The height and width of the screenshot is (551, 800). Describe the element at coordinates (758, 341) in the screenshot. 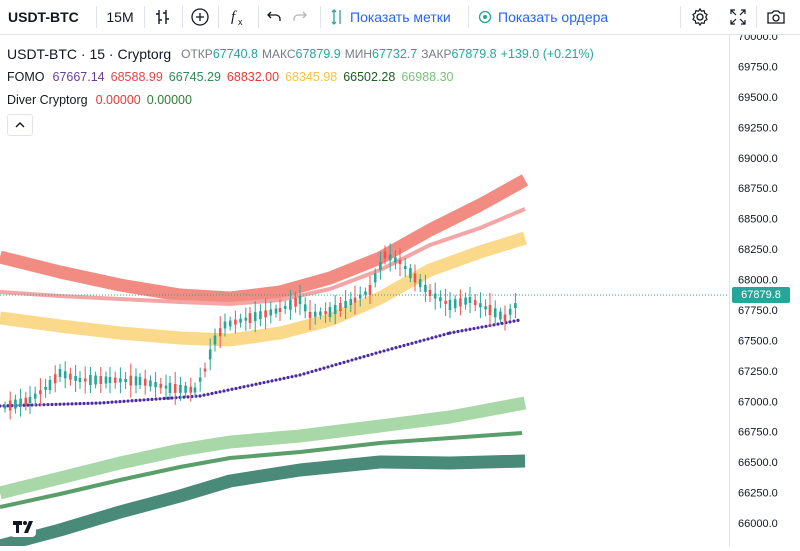

I see `price-axis-tick: 67500.0` at that location.